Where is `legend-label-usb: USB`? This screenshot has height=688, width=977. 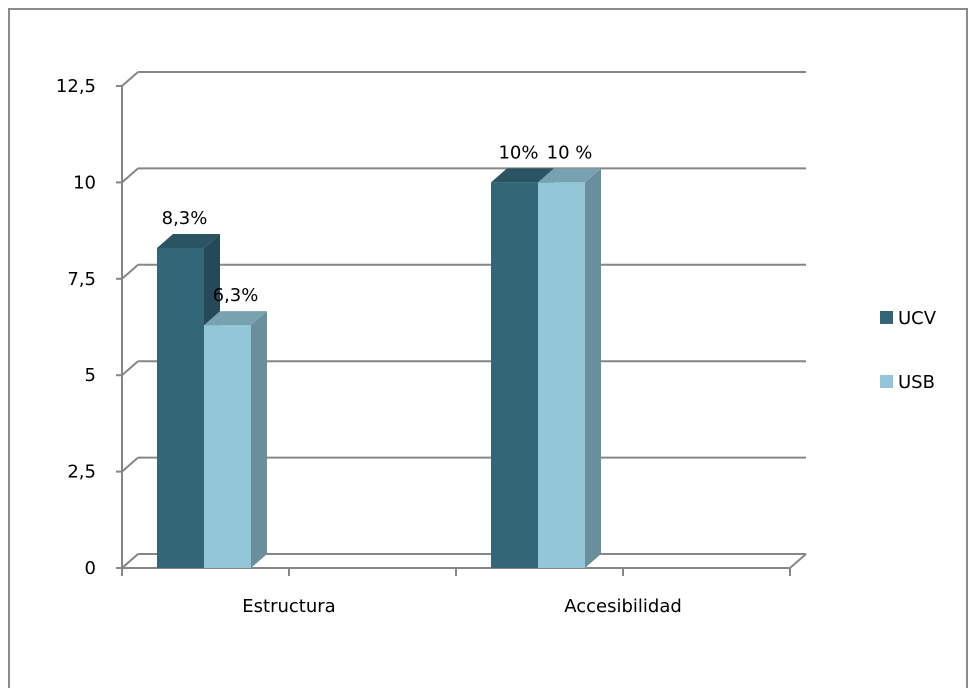
legend-label-usb: USB is located at coordinates (916, 382).